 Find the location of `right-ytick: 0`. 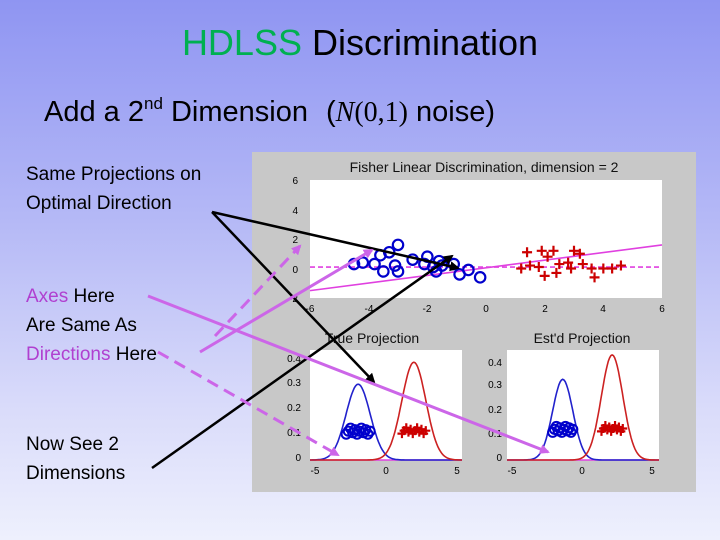

right-ytick: 0 is located at coordinates (499, 458).